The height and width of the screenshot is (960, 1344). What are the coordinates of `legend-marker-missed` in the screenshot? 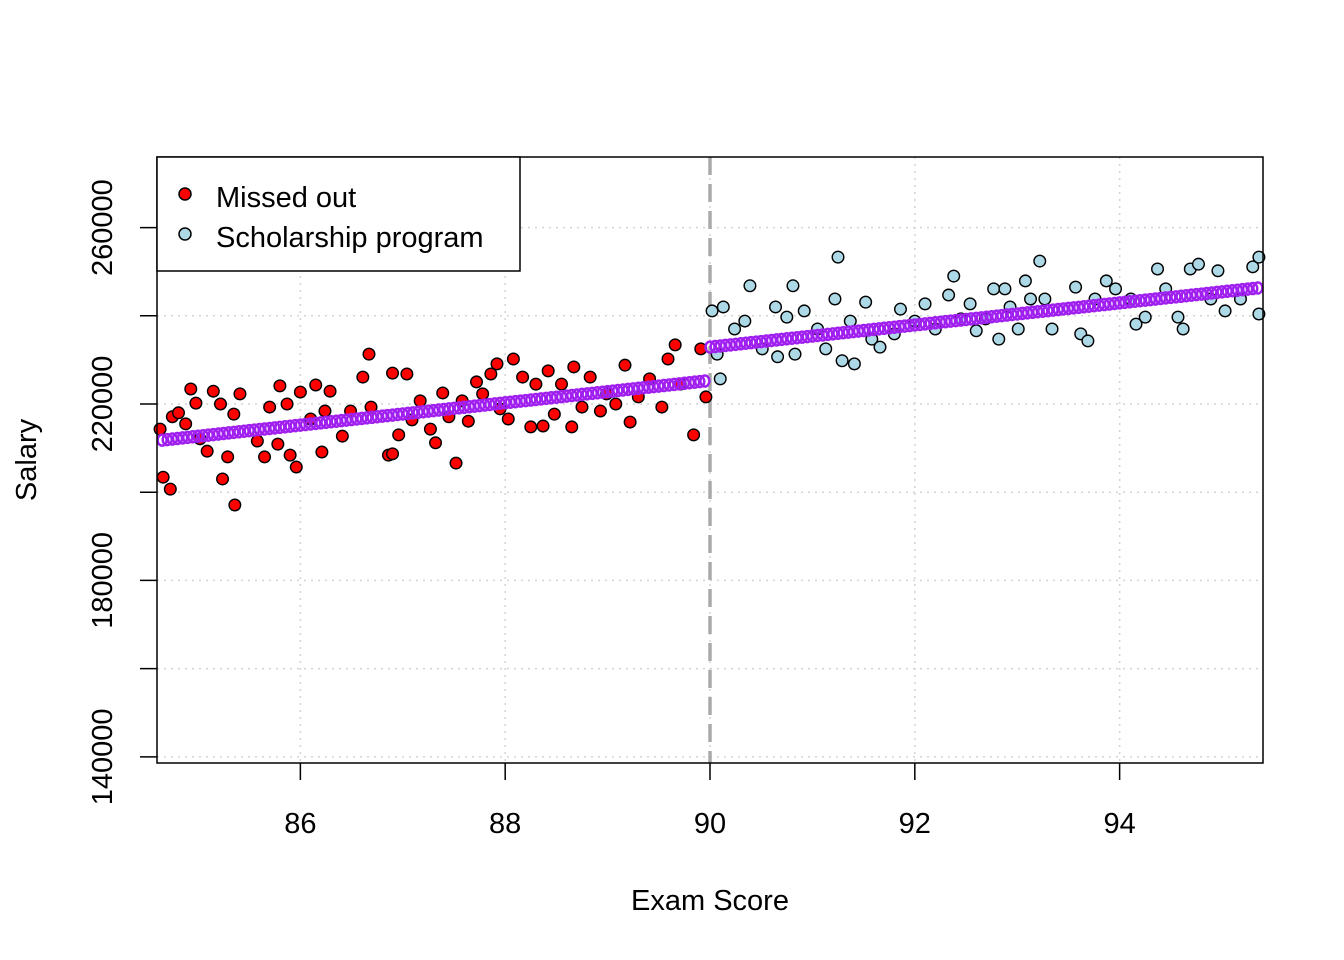 It's located at (185, 194).